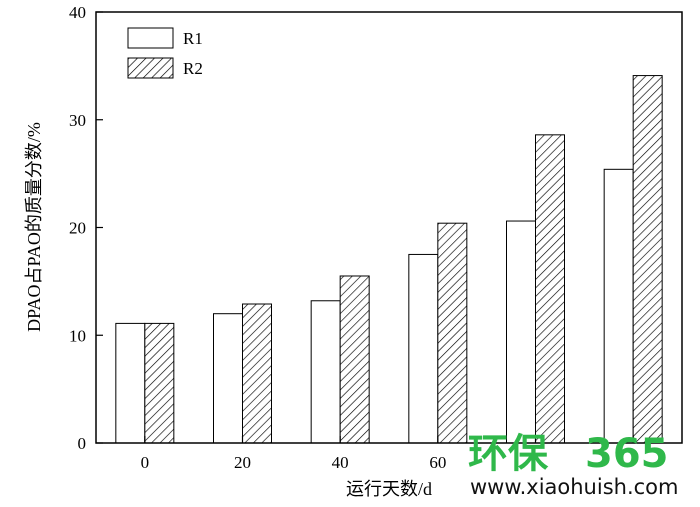 This screenshot has height=507, width=700. What do you see at coordinates (77, 228) in the screenshot?
I see `y-tick-label-20: 20` at bounding box center [77, 228].